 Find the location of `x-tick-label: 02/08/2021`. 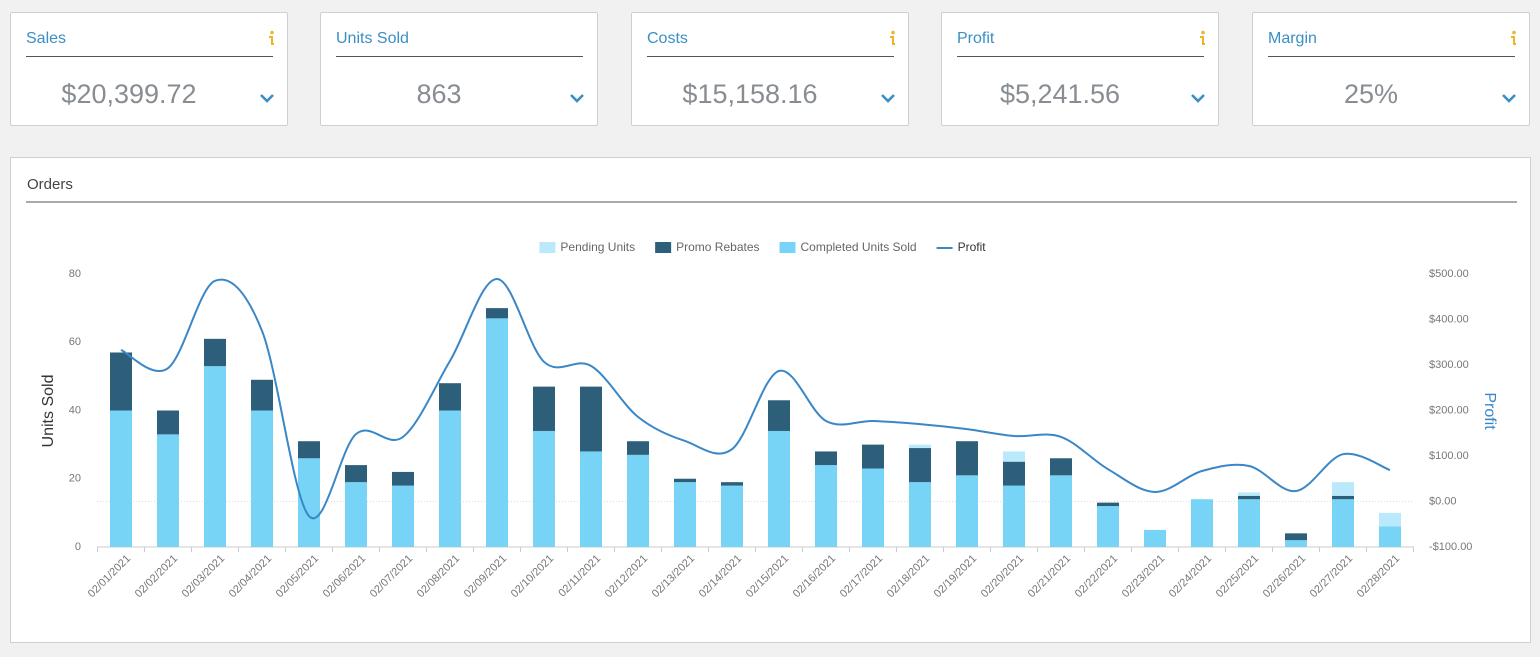

x-tick-label: 02/08/2021 is located at coordinates (438, 576).